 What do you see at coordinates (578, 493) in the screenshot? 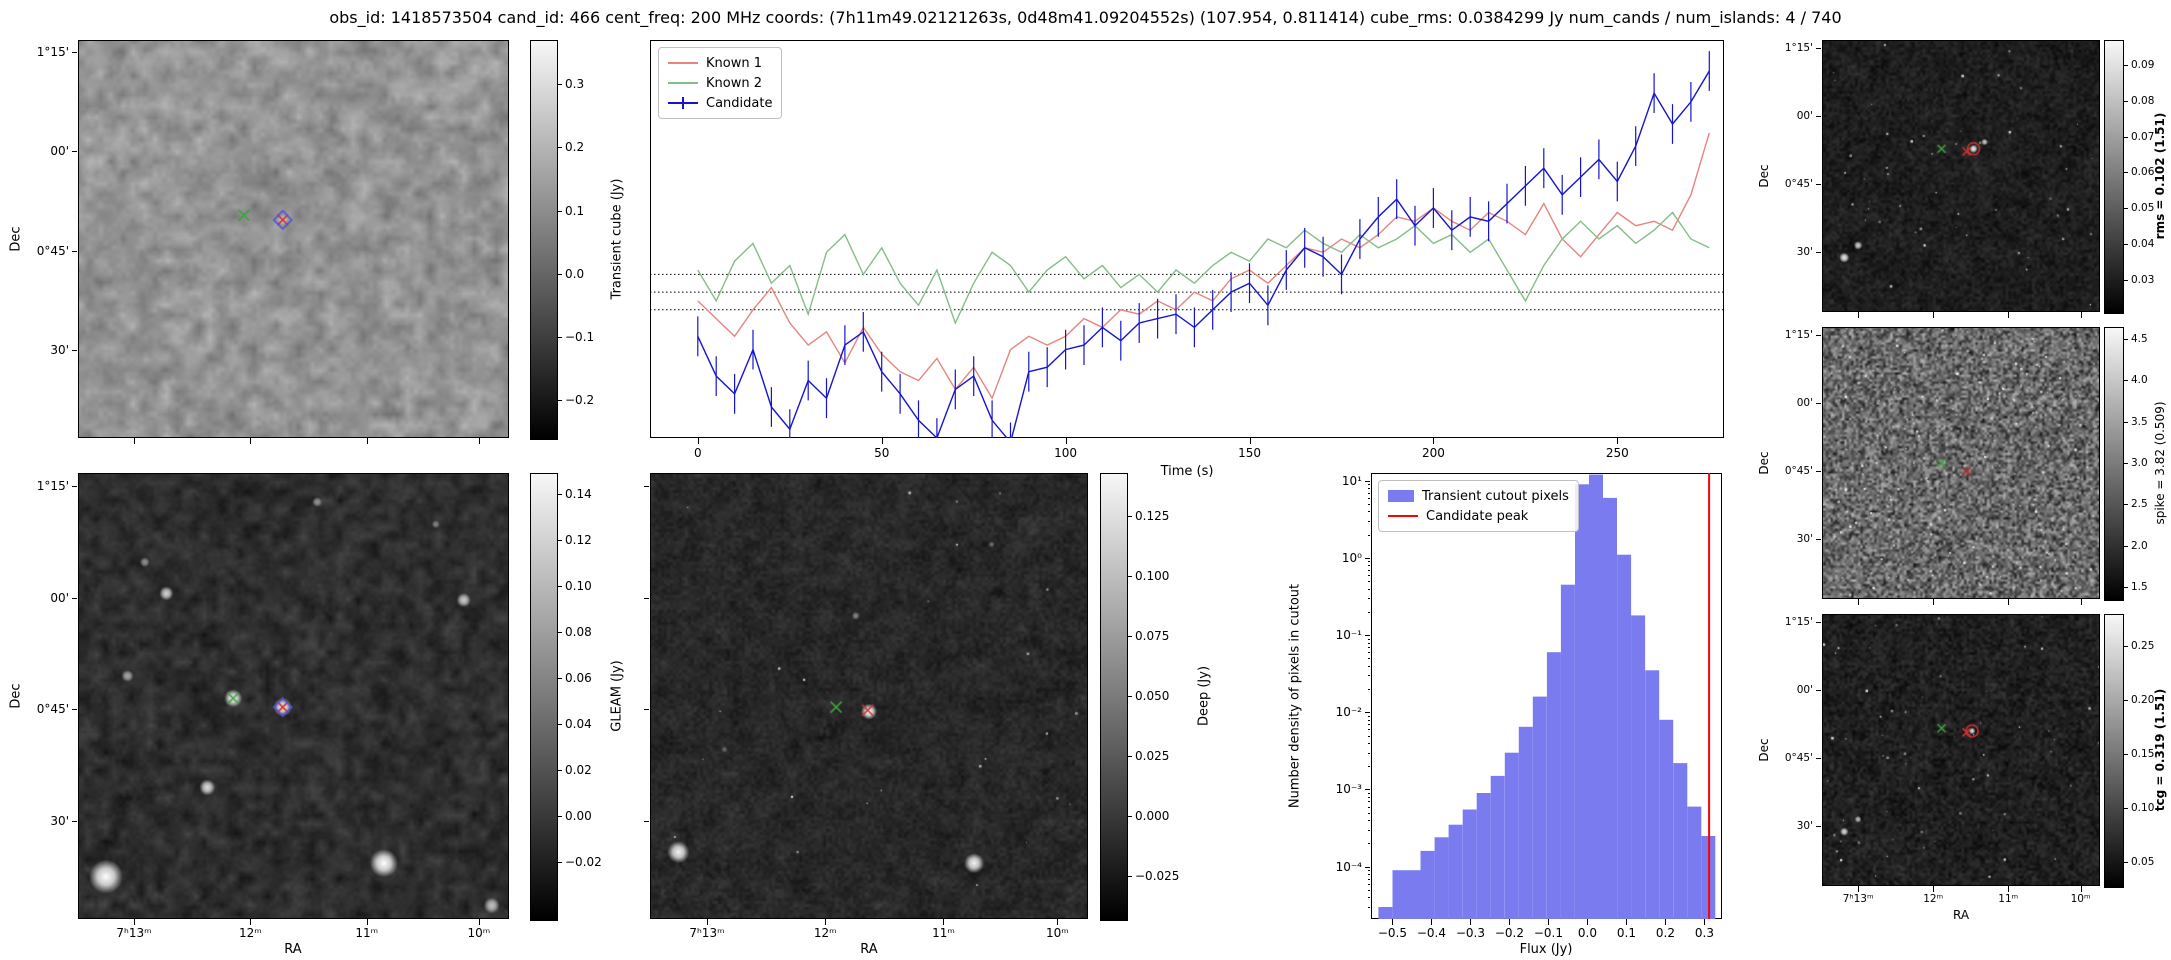
I see `tick-label: 0.14` at bounding box center [578, 493].